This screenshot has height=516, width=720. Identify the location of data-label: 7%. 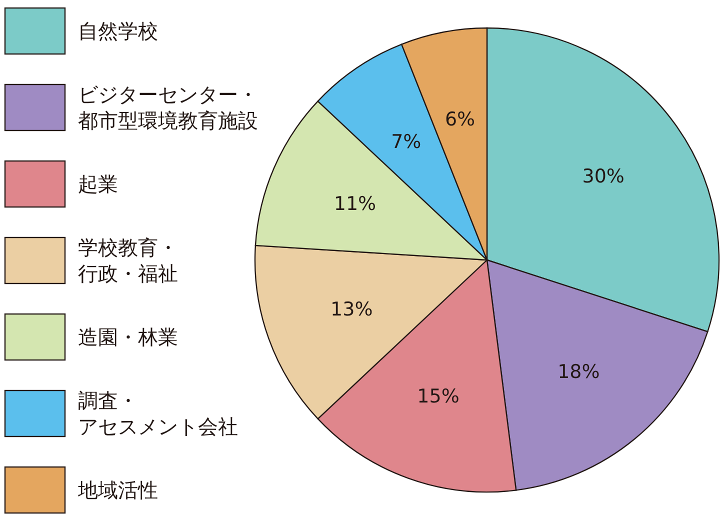
(406, 142).